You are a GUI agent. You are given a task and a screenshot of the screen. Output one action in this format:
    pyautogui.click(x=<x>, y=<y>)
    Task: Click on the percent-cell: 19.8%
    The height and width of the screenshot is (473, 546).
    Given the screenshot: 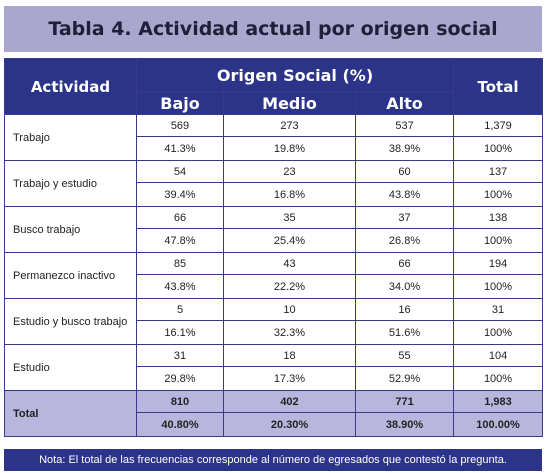 What is the action you would take?
    pyautogui.click(x=289, y=148)
    